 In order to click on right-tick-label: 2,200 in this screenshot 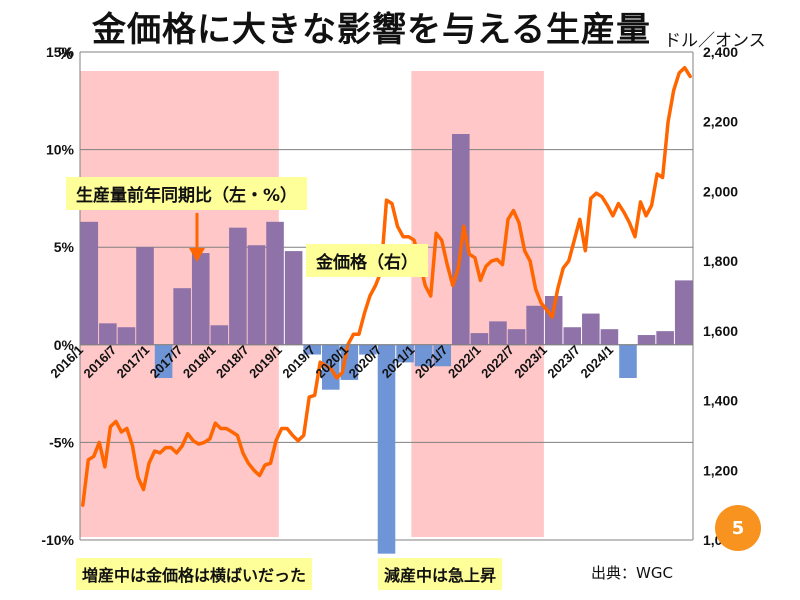, I will do `click(720, 122)`.